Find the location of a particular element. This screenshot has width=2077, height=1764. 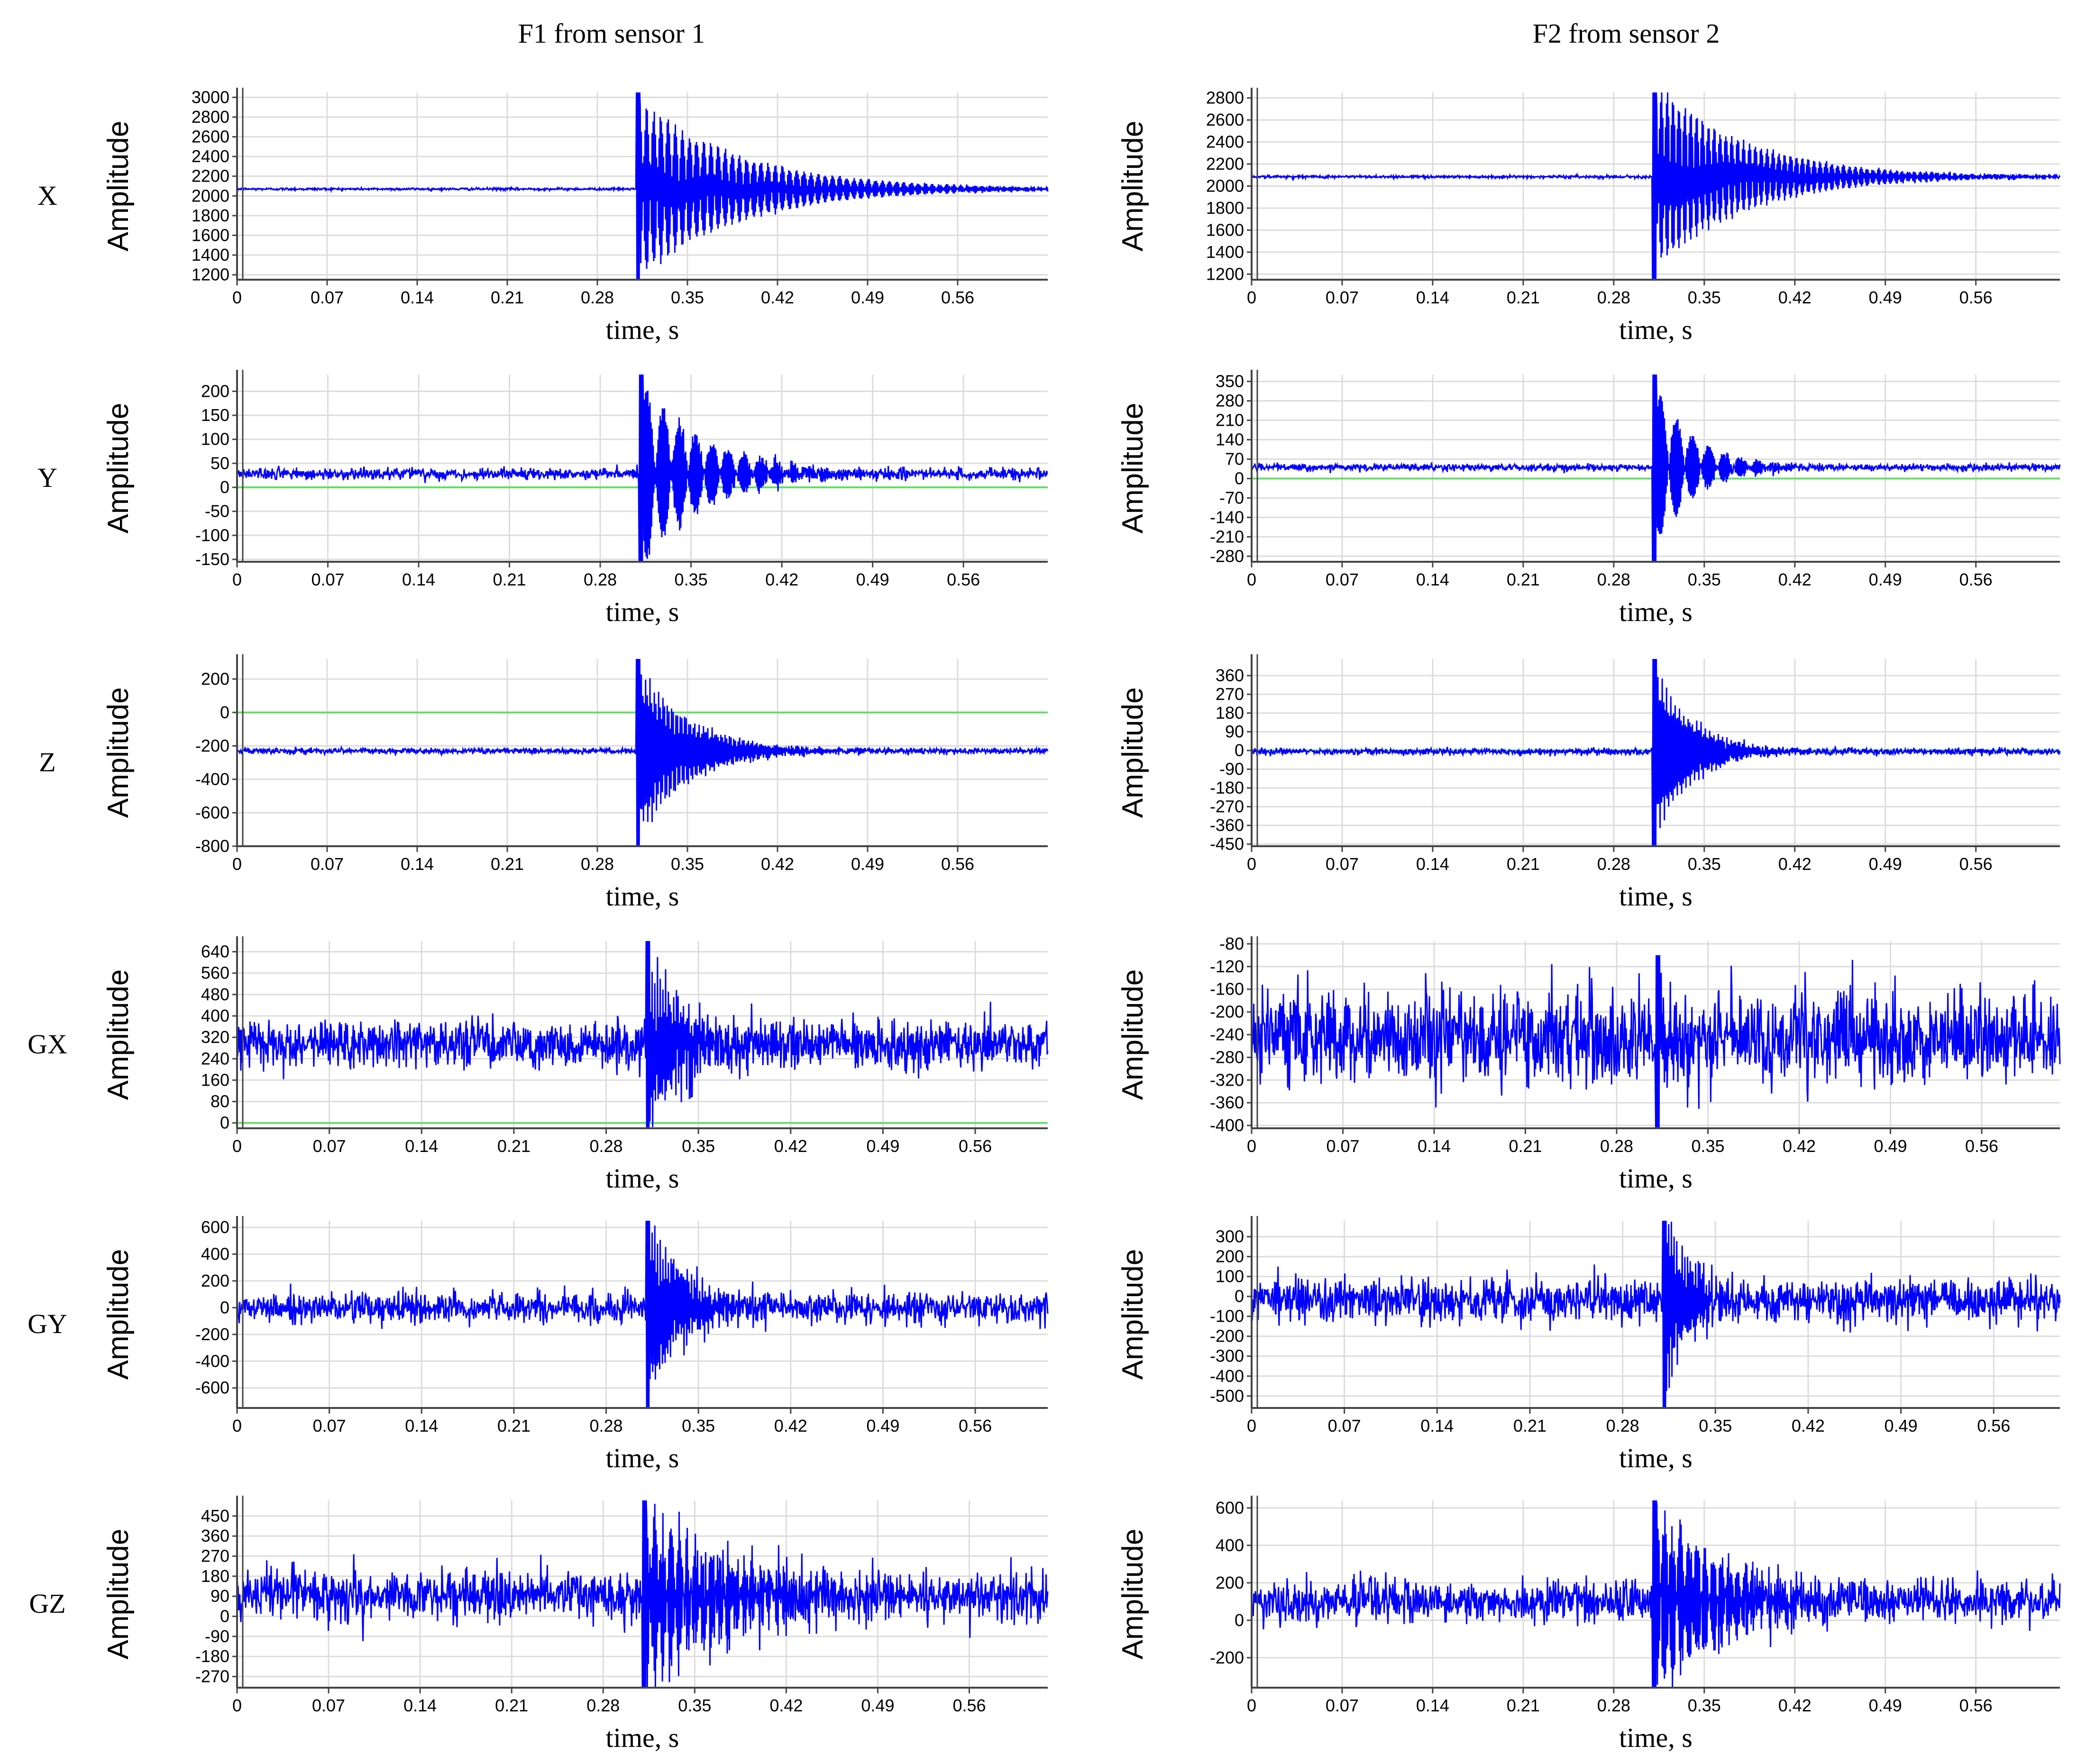

y-tick-label: -150 is located at coordinates (212, 559).